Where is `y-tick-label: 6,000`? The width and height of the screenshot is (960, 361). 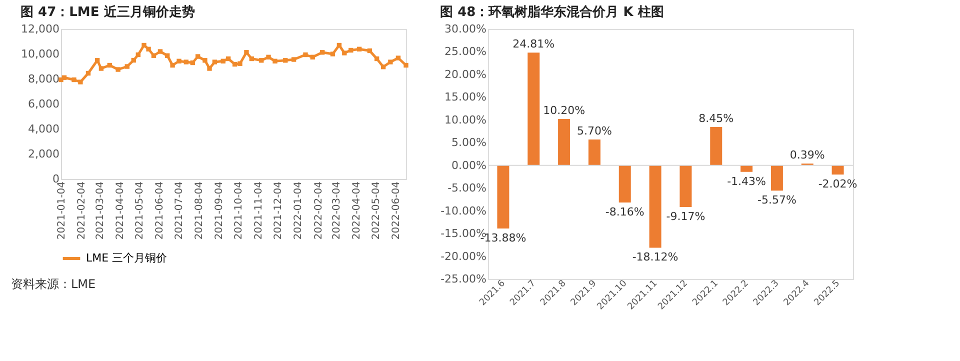
y-tick-label: 6,000 is located at coordinates (44, 104).